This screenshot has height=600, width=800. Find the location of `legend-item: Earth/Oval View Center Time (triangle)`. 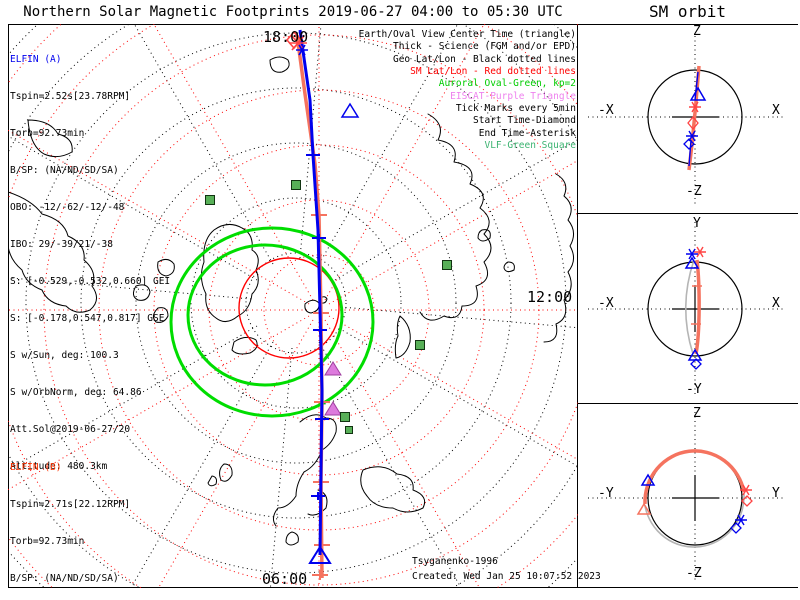

legend-item: Earth/Oval View Center Time (triangle) is located at coordinates (467, 34).